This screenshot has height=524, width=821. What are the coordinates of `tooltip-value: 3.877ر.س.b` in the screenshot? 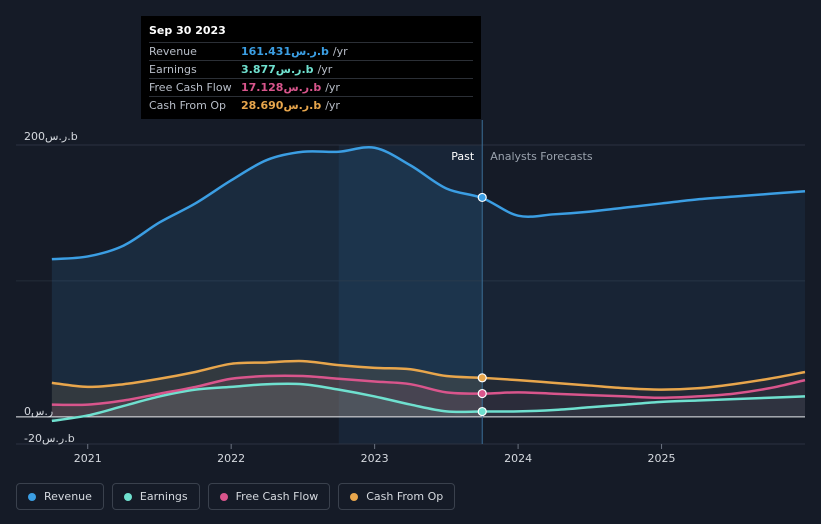 It's located at (277, 69).